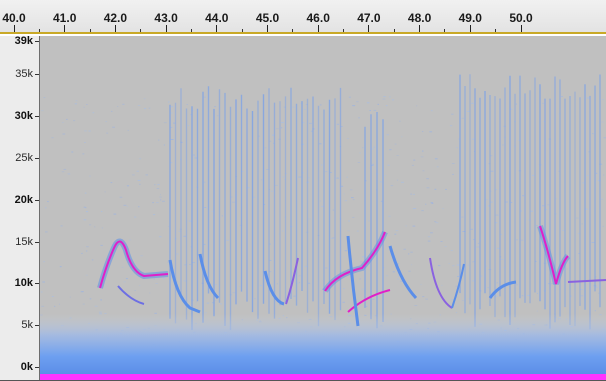 Image resolution: width=606 pixels, height=381 pixels. I want to click on frequency-label: 15k, so click(24, 241).